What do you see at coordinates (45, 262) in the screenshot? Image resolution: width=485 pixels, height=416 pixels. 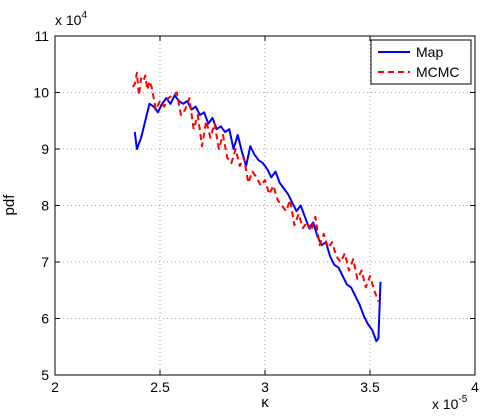 I see `y-tick-label: 7` at bounding box center [45, 262].